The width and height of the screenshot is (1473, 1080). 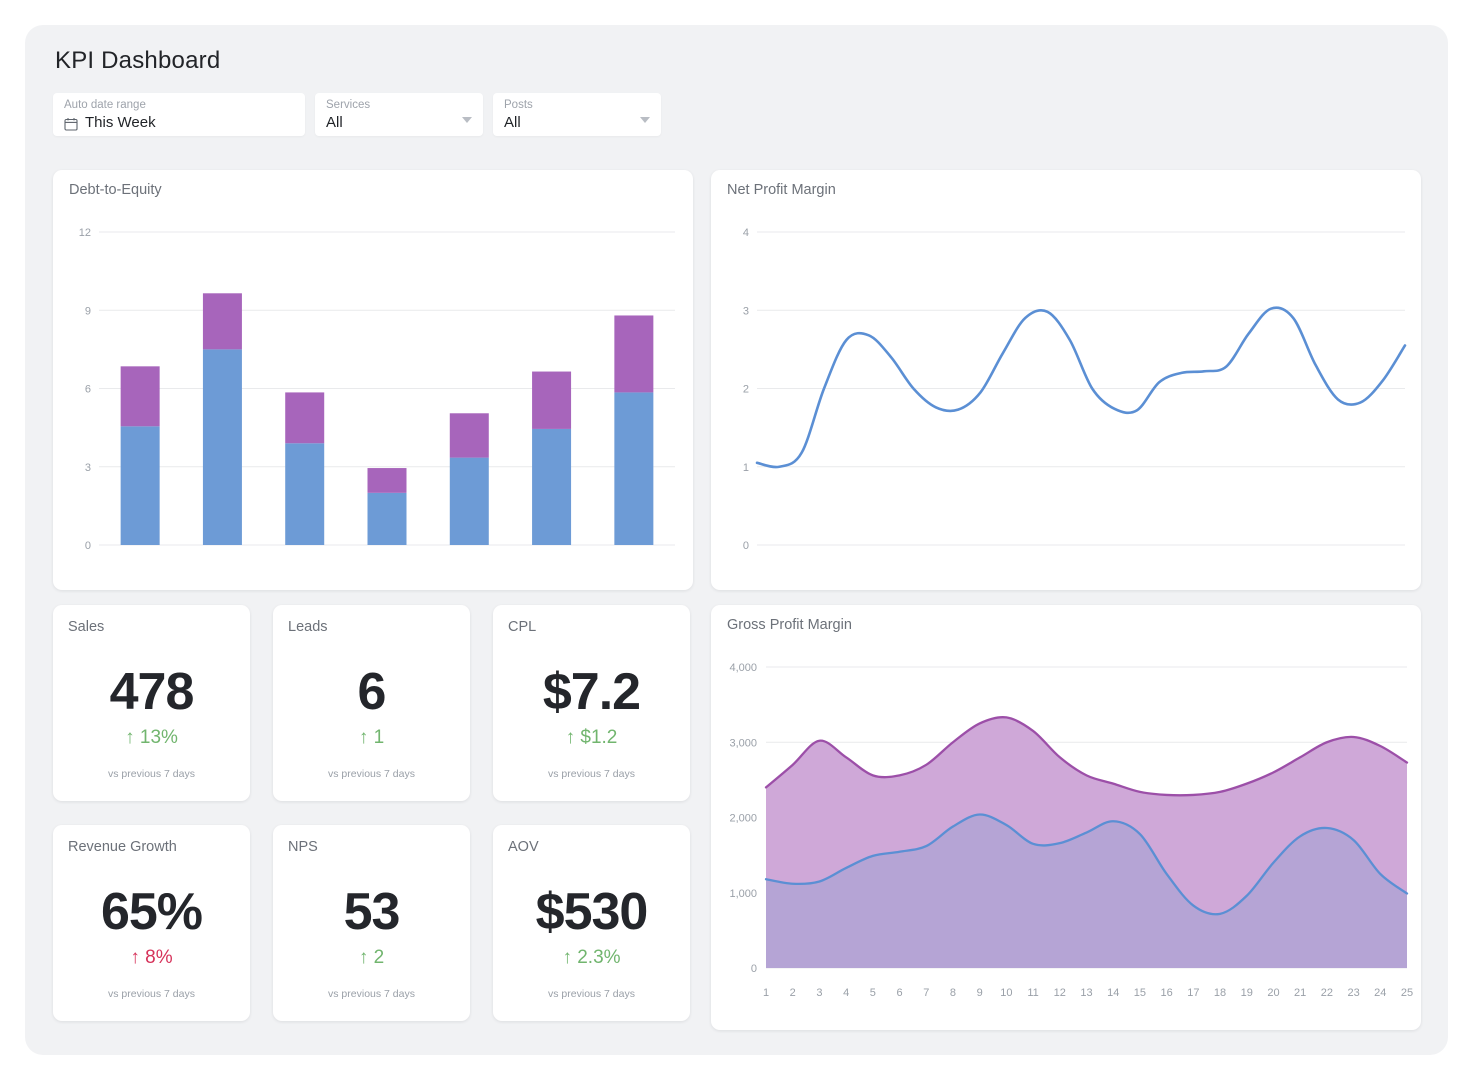 I want to click on kpi-delta: ↑ 13%, so click(x=151, y=737).